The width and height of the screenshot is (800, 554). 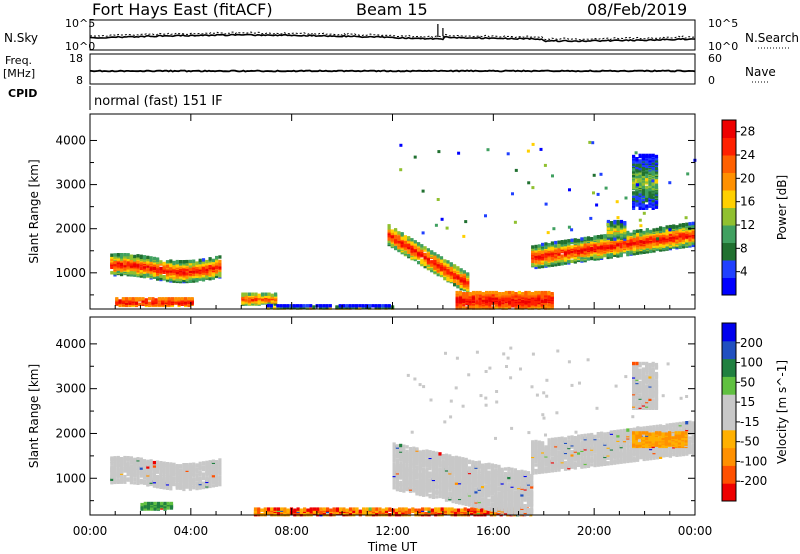 What do you see at coordinates (70, 273) in the screenshot?
I see `y-tick-label: 1000` at bounding box center [70, 273].